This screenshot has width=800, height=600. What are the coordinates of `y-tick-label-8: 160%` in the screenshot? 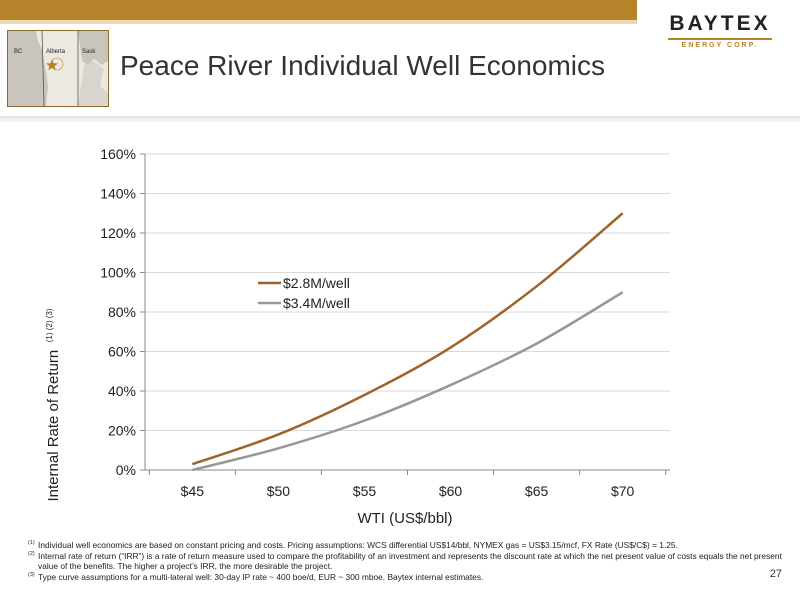 It's located at (118, 154).